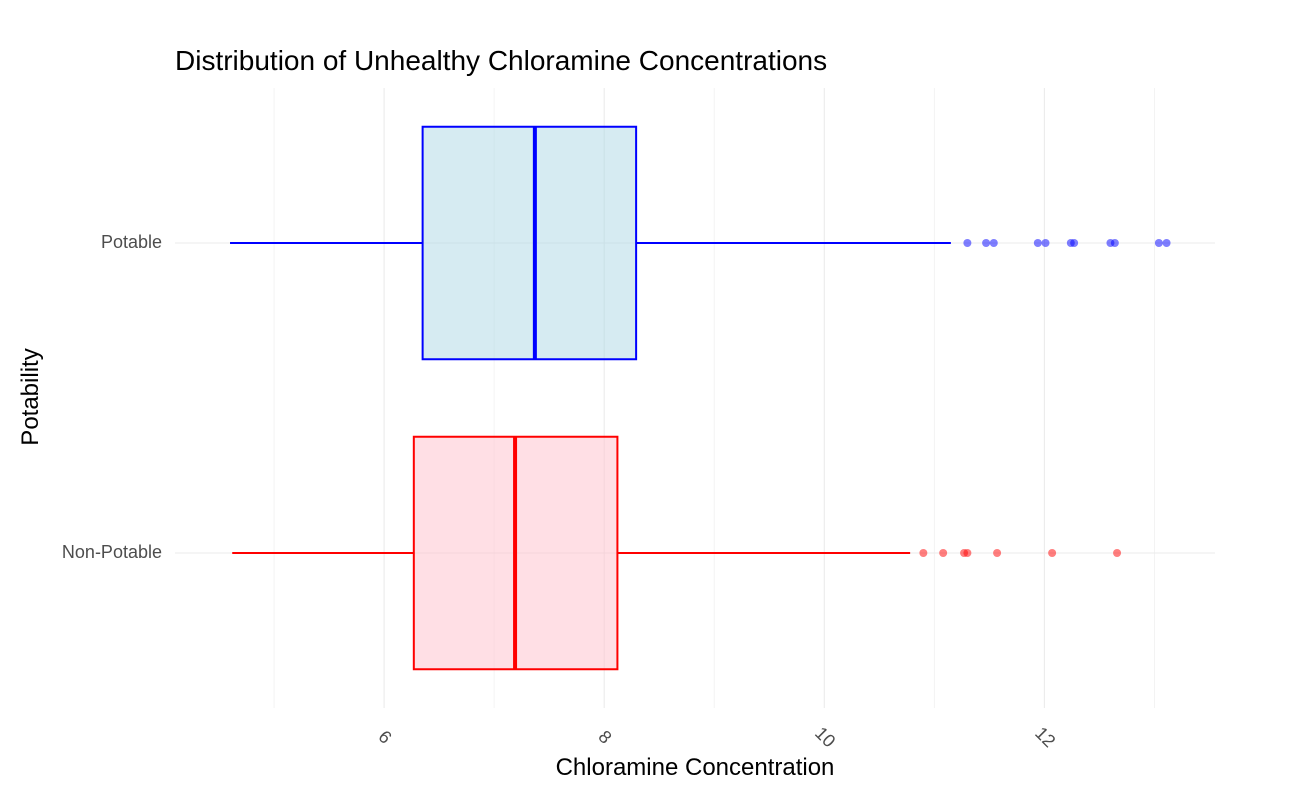  Describe the element at coordinates (529, 243) in the screenshot. I see `iqr-box` at that location.